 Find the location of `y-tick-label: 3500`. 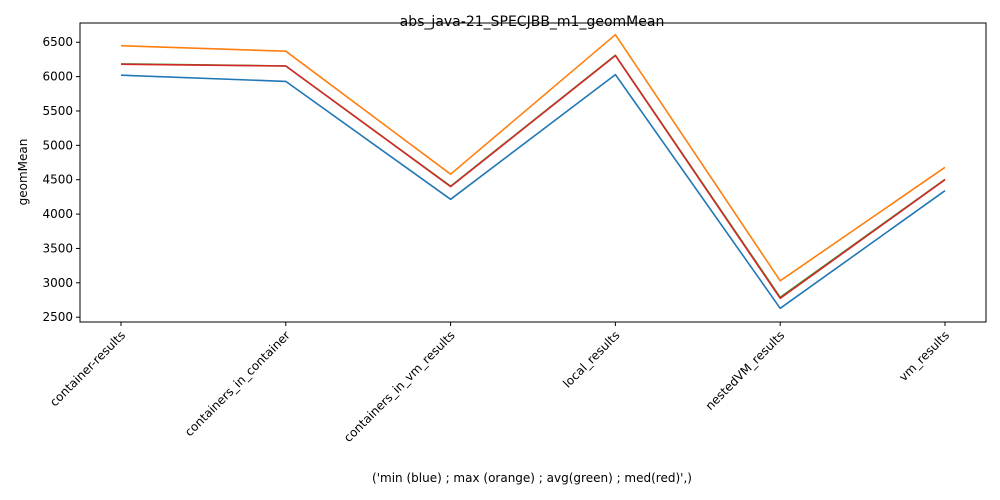

y-tick-label: 3500 is located at coordinates (57, 248).